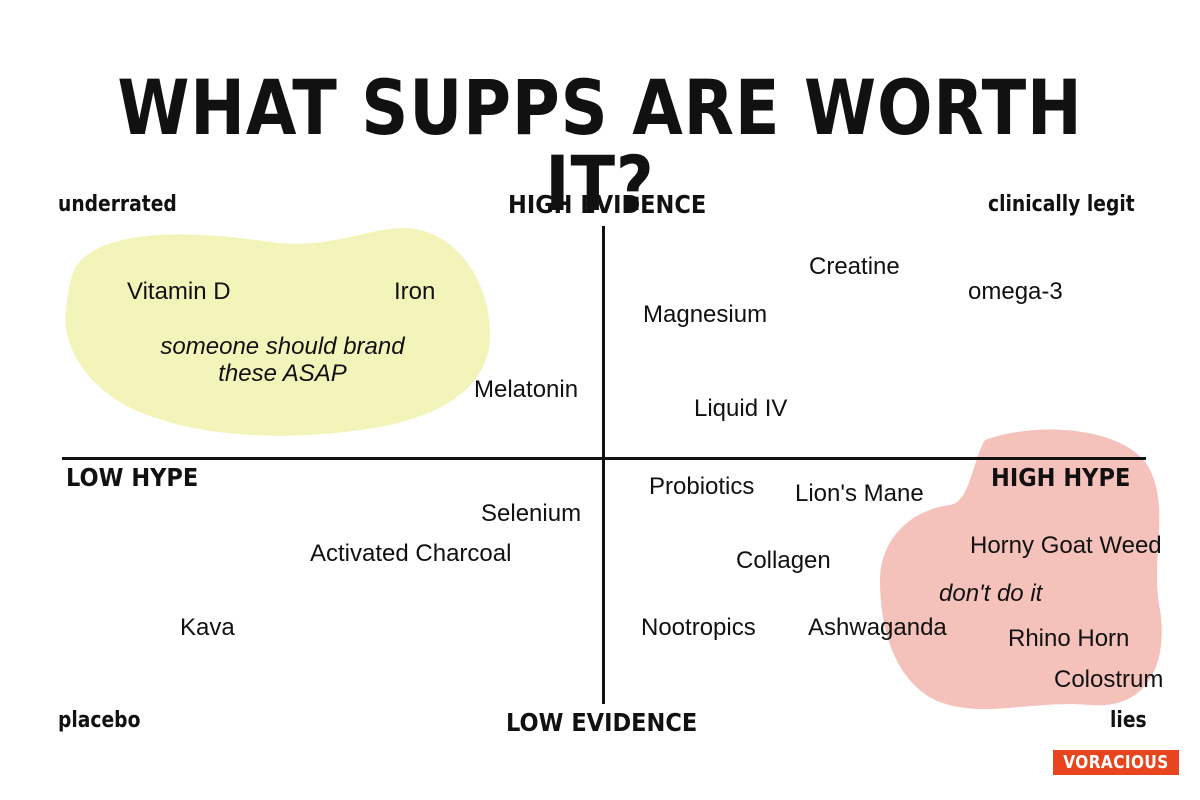  What do you see at coordinates (1109, 679) in the screenshot?
I see `supplement-colostrum: Colostrum` at bounding box center [1109, 679].